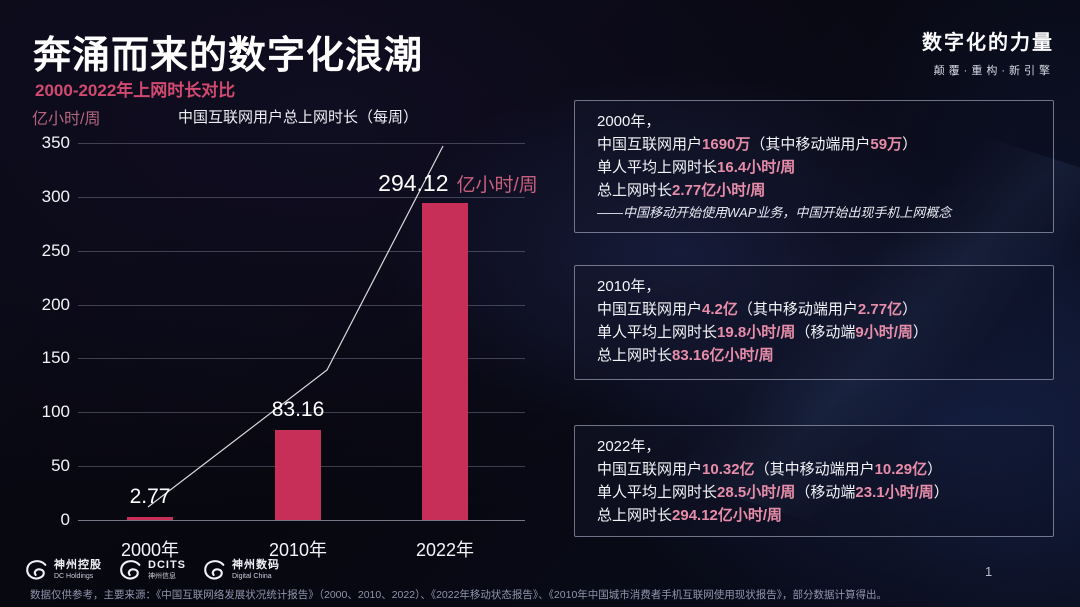  I want to click on value-label-2000年: 2.77, so click(150, 496).